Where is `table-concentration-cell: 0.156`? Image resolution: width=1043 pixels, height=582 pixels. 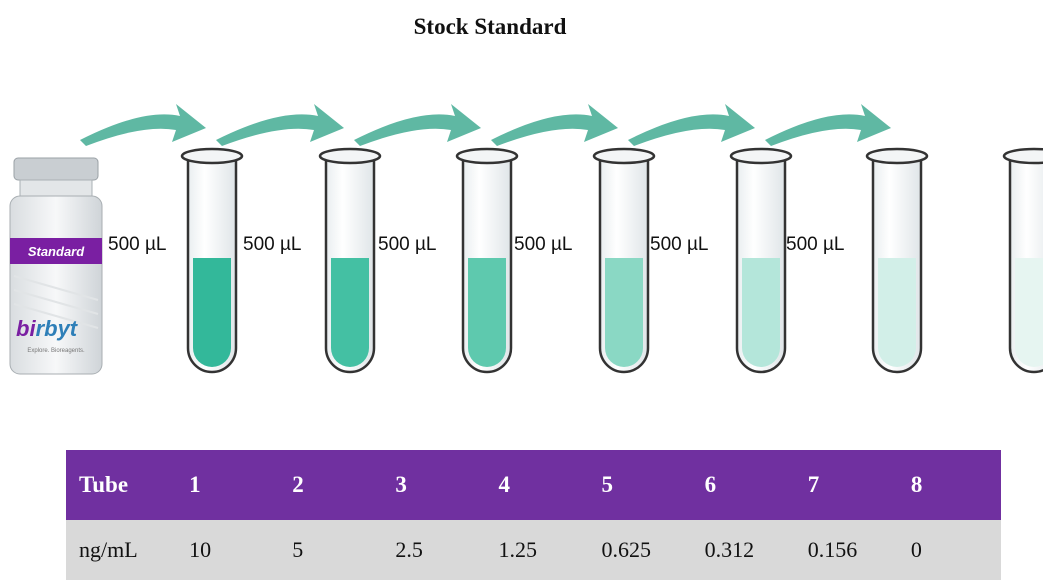 table-concentration-cell: 0.156 is located at coordinates (846, 550).